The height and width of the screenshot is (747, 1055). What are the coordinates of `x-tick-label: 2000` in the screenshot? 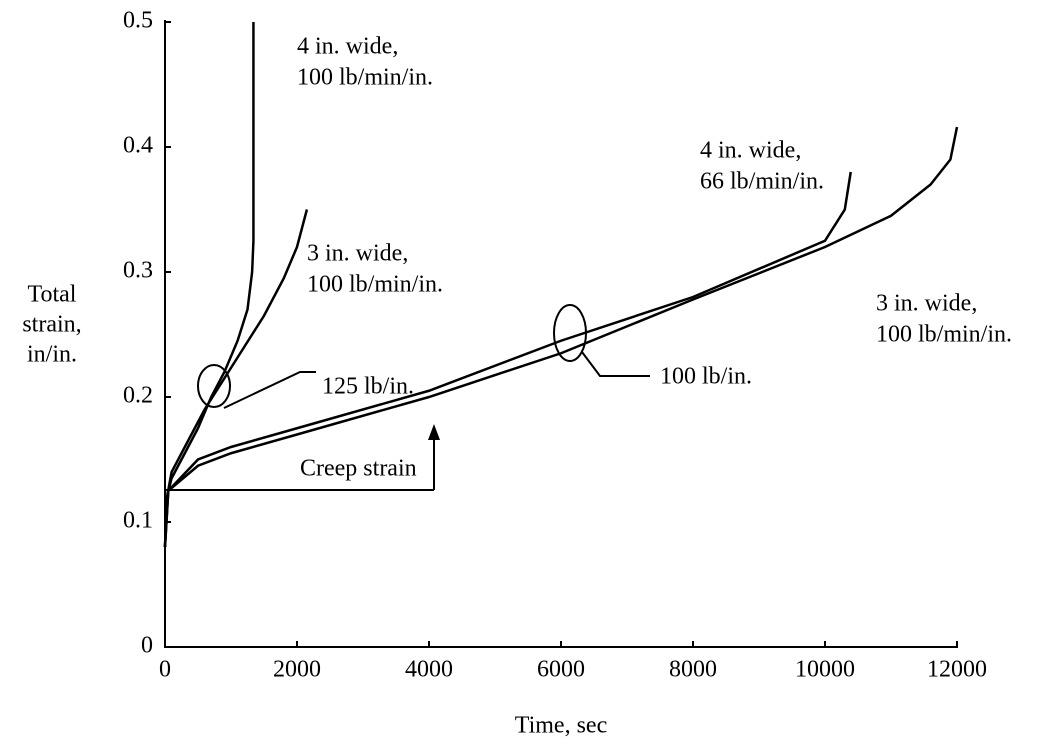 It's located at (297, 670).